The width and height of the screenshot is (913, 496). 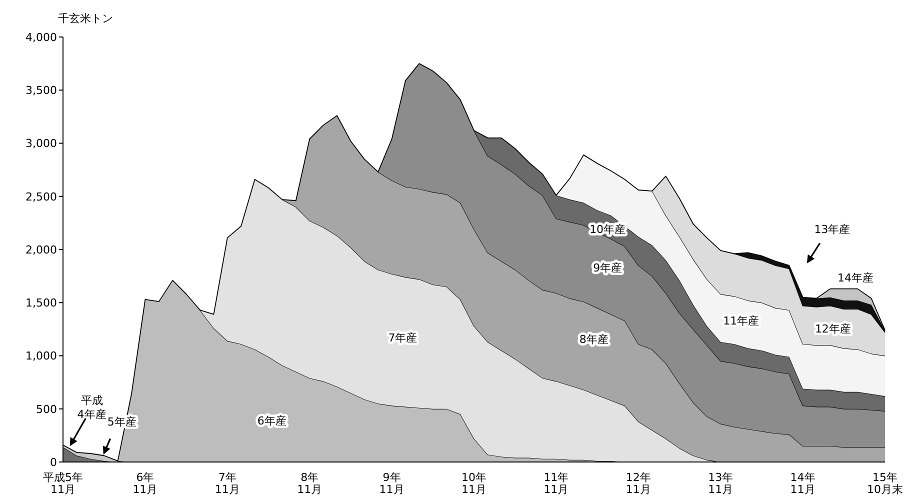 I want to click on series-label: 11年産, so click(x=741, y=321).